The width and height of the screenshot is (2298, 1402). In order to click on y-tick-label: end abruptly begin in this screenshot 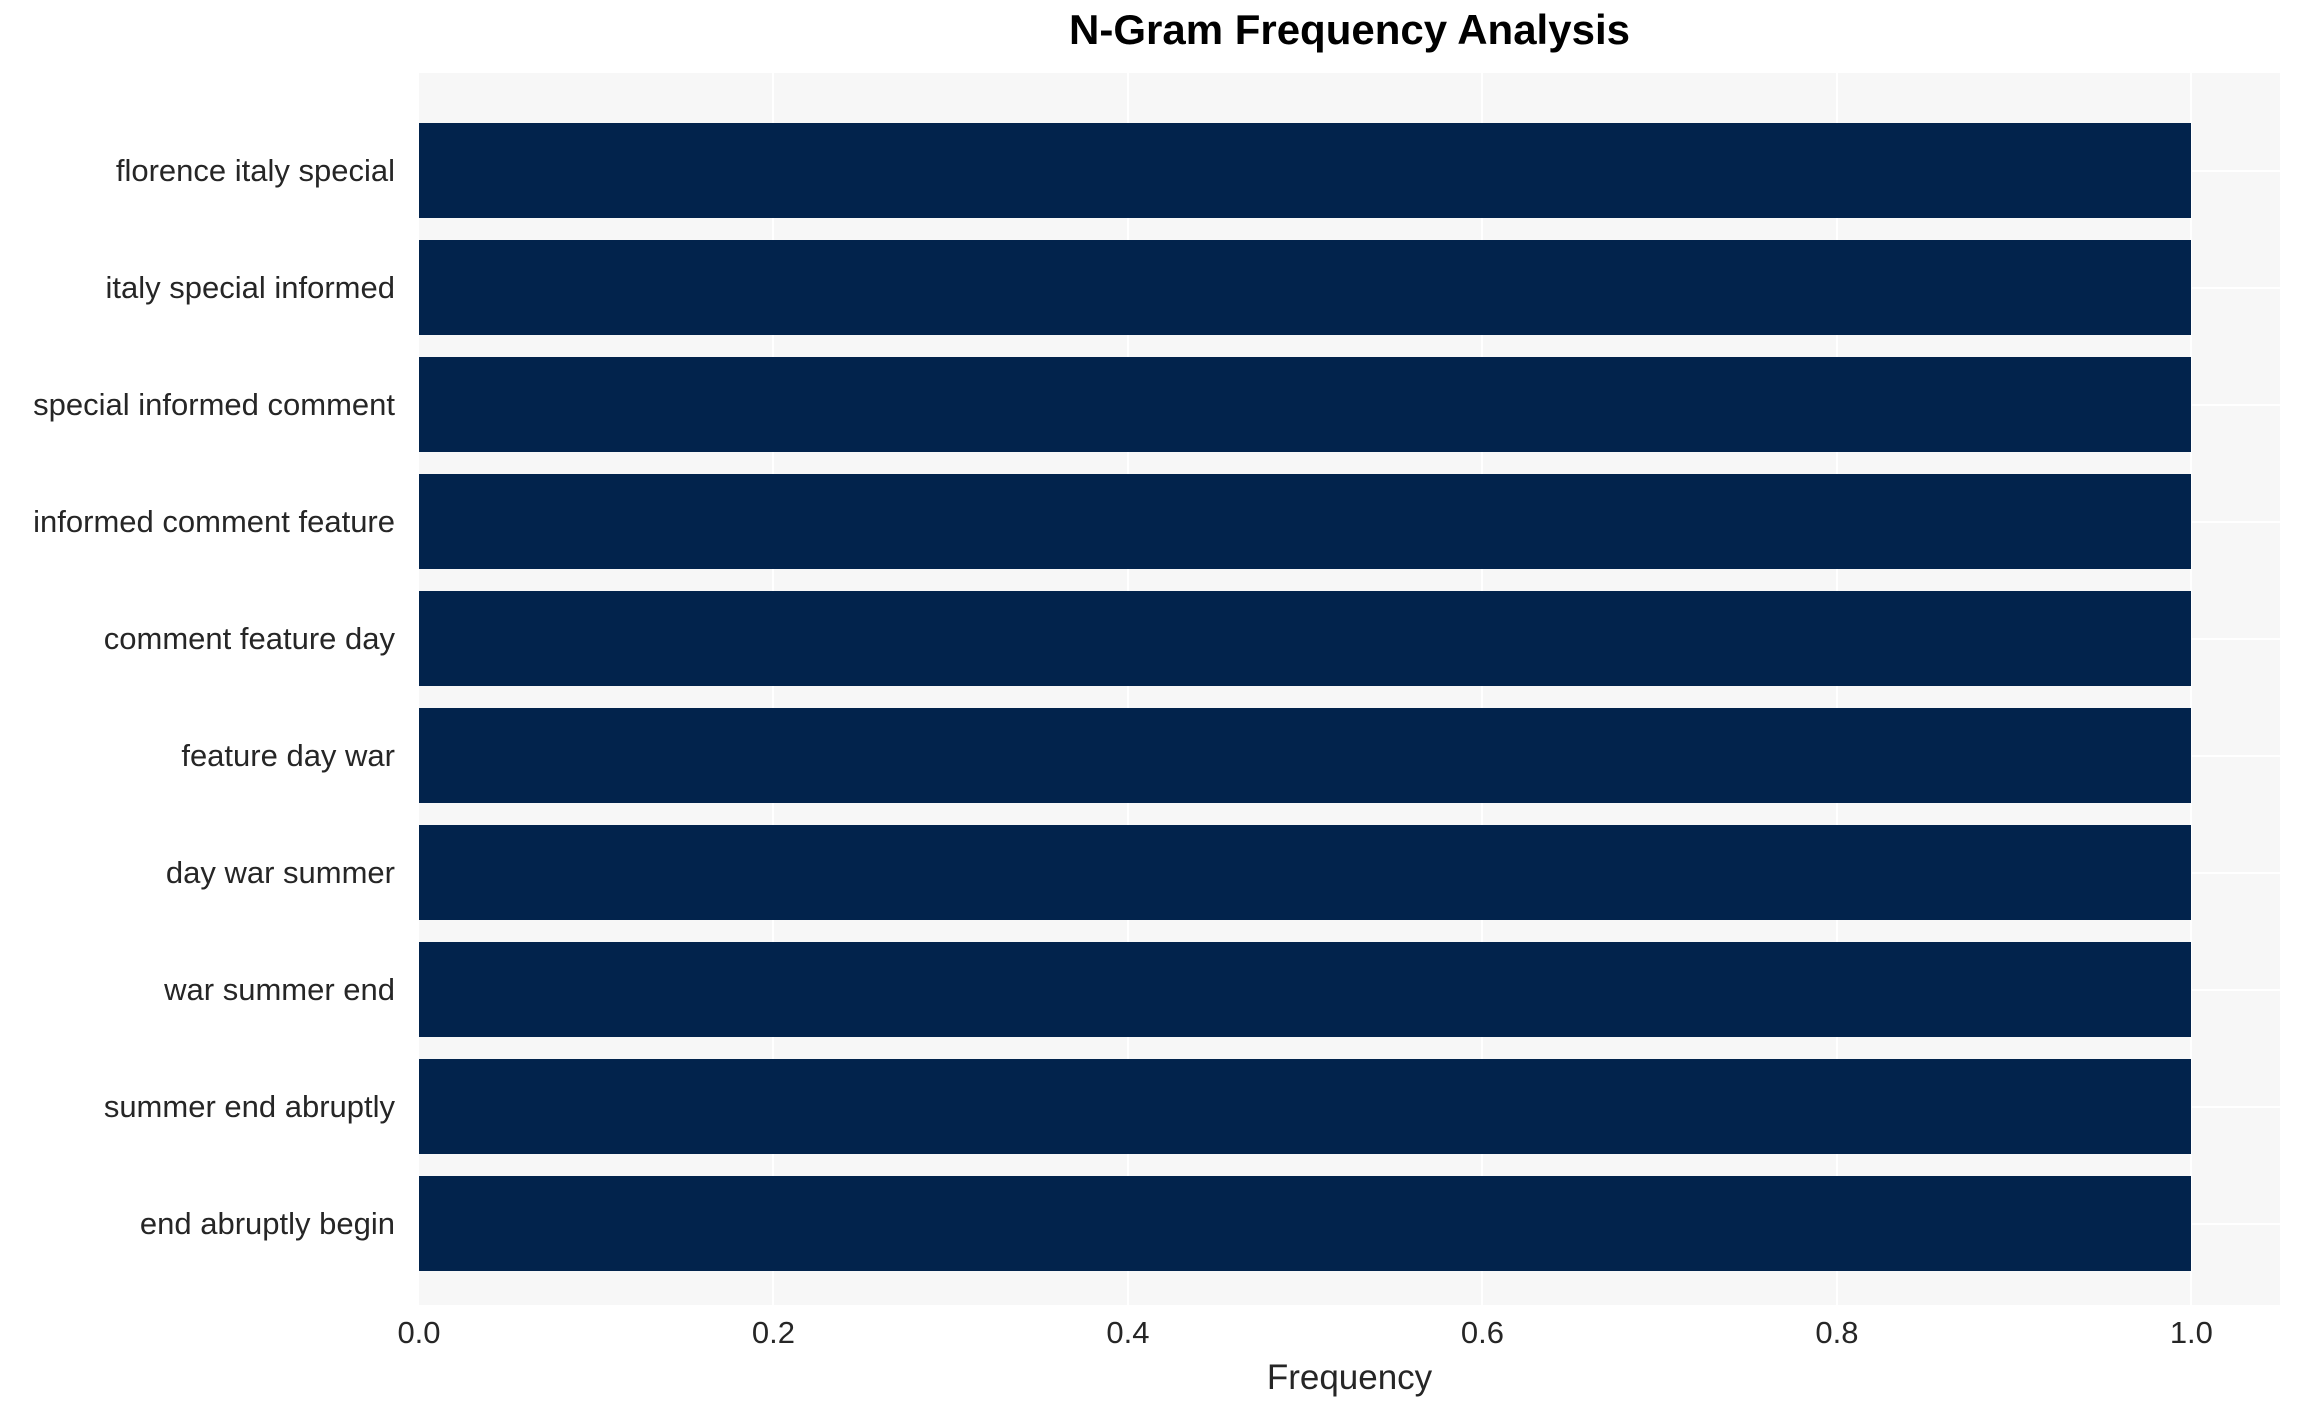, I will do `click(267, 1223)`.